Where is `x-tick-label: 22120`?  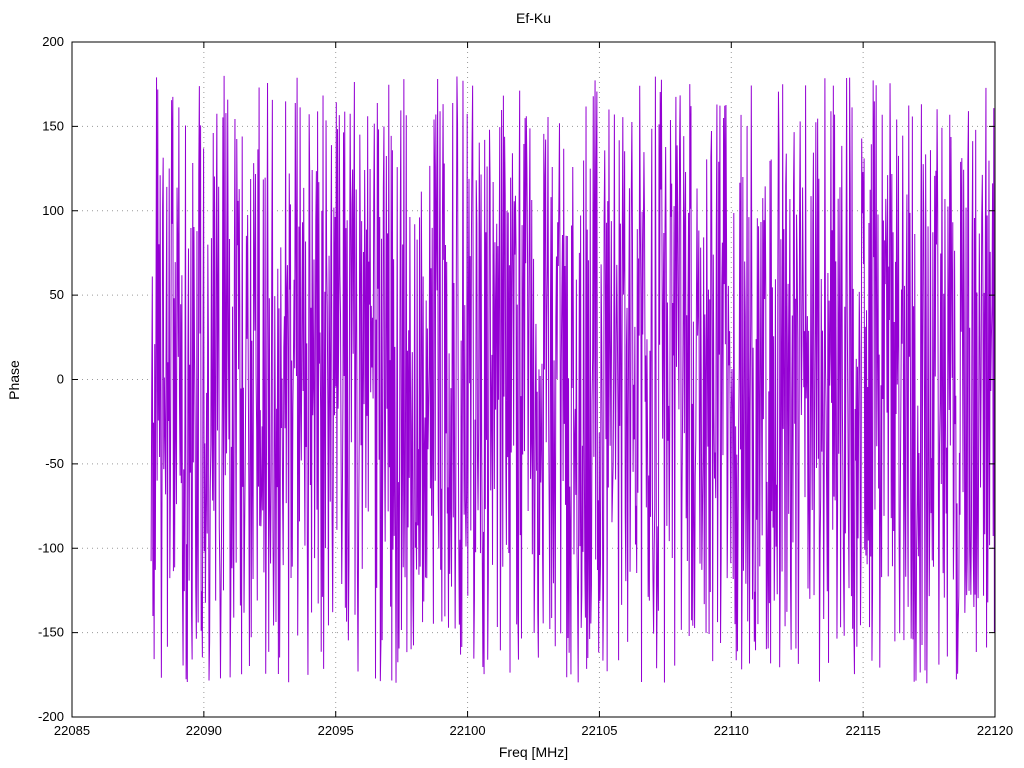 x-tick-label: 22120 is located at coordinates (995, 730).